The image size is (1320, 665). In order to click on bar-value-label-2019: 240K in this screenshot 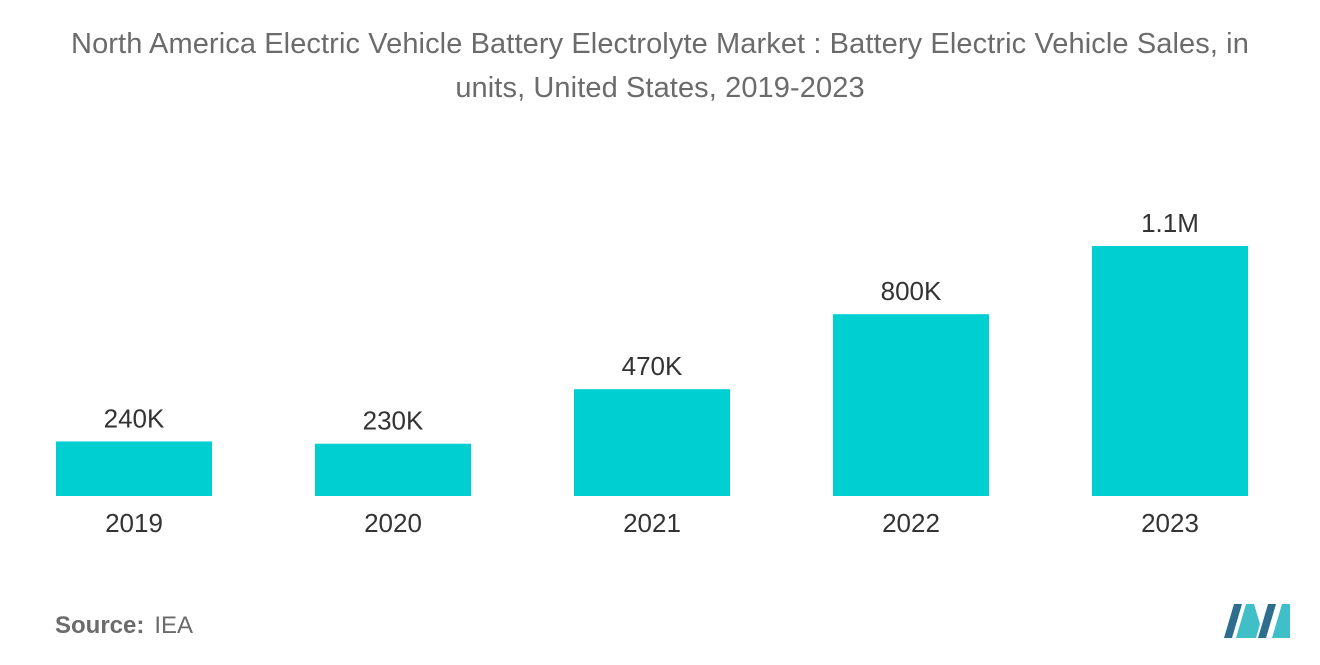, I will do `click(134, 418)`.